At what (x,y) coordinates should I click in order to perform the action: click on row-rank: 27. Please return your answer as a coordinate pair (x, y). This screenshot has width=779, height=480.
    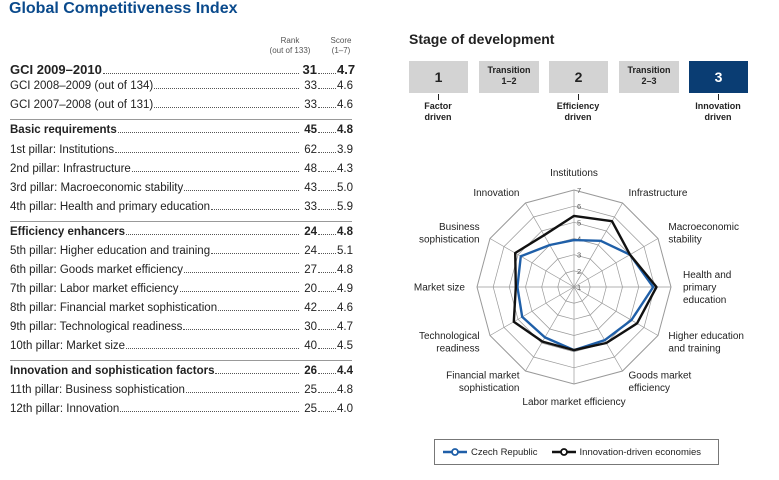
    Looking at the image, I should click on (310, 270).